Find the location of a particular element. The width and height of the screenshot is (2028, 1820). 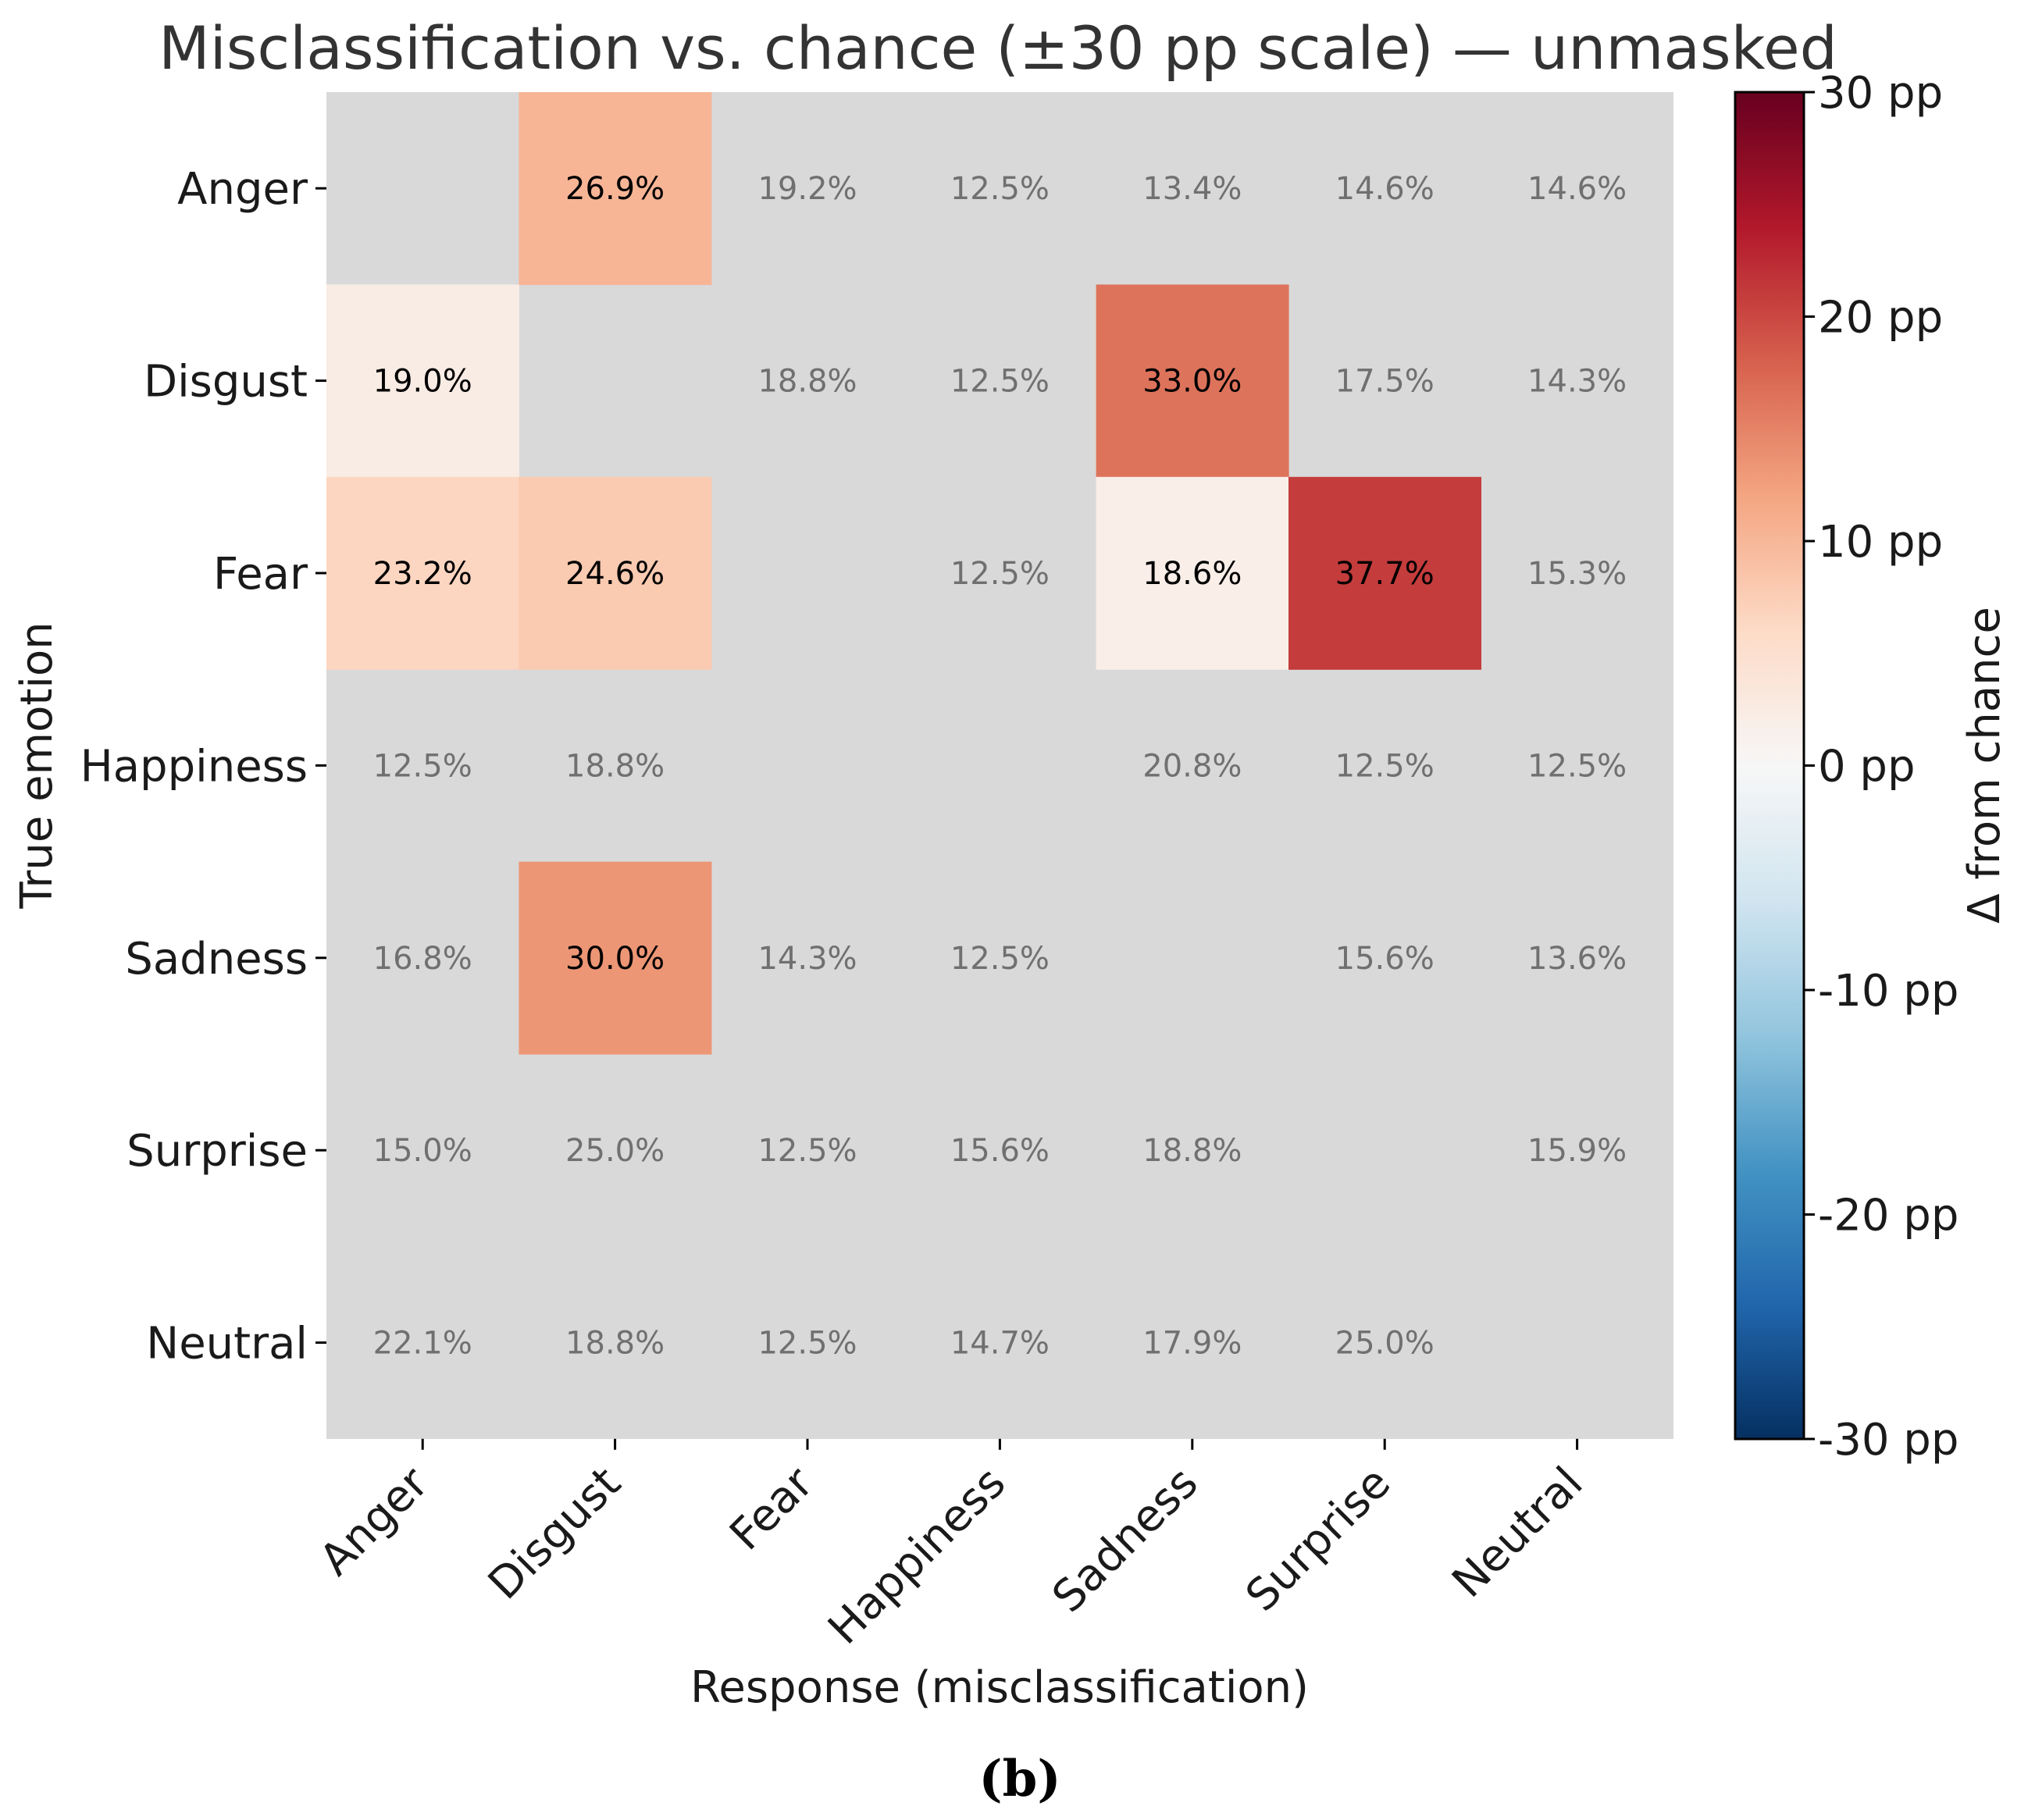

cell-value-label: 24.6% is located at coordinates (615, 574).